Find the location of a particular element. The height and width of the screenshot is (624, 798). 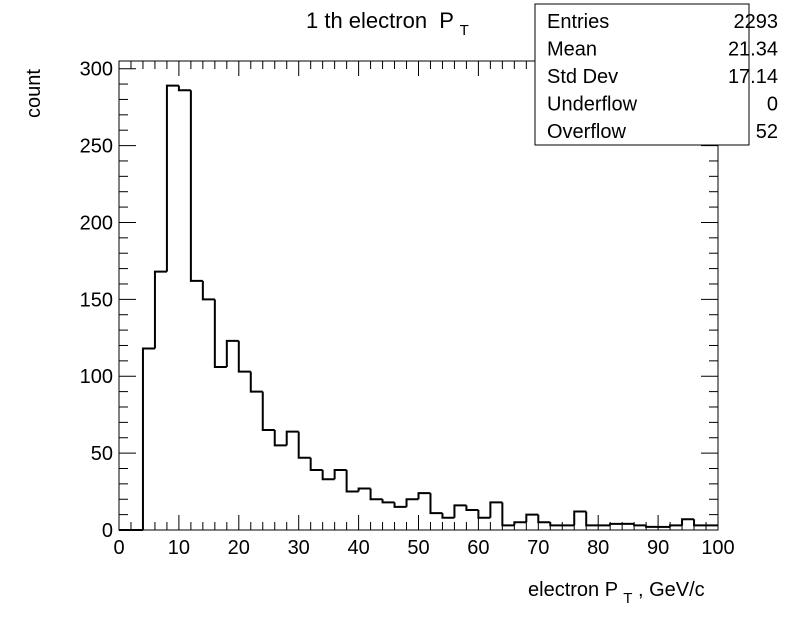

x-tick-label: 50 is located at coordinates (418, 548).